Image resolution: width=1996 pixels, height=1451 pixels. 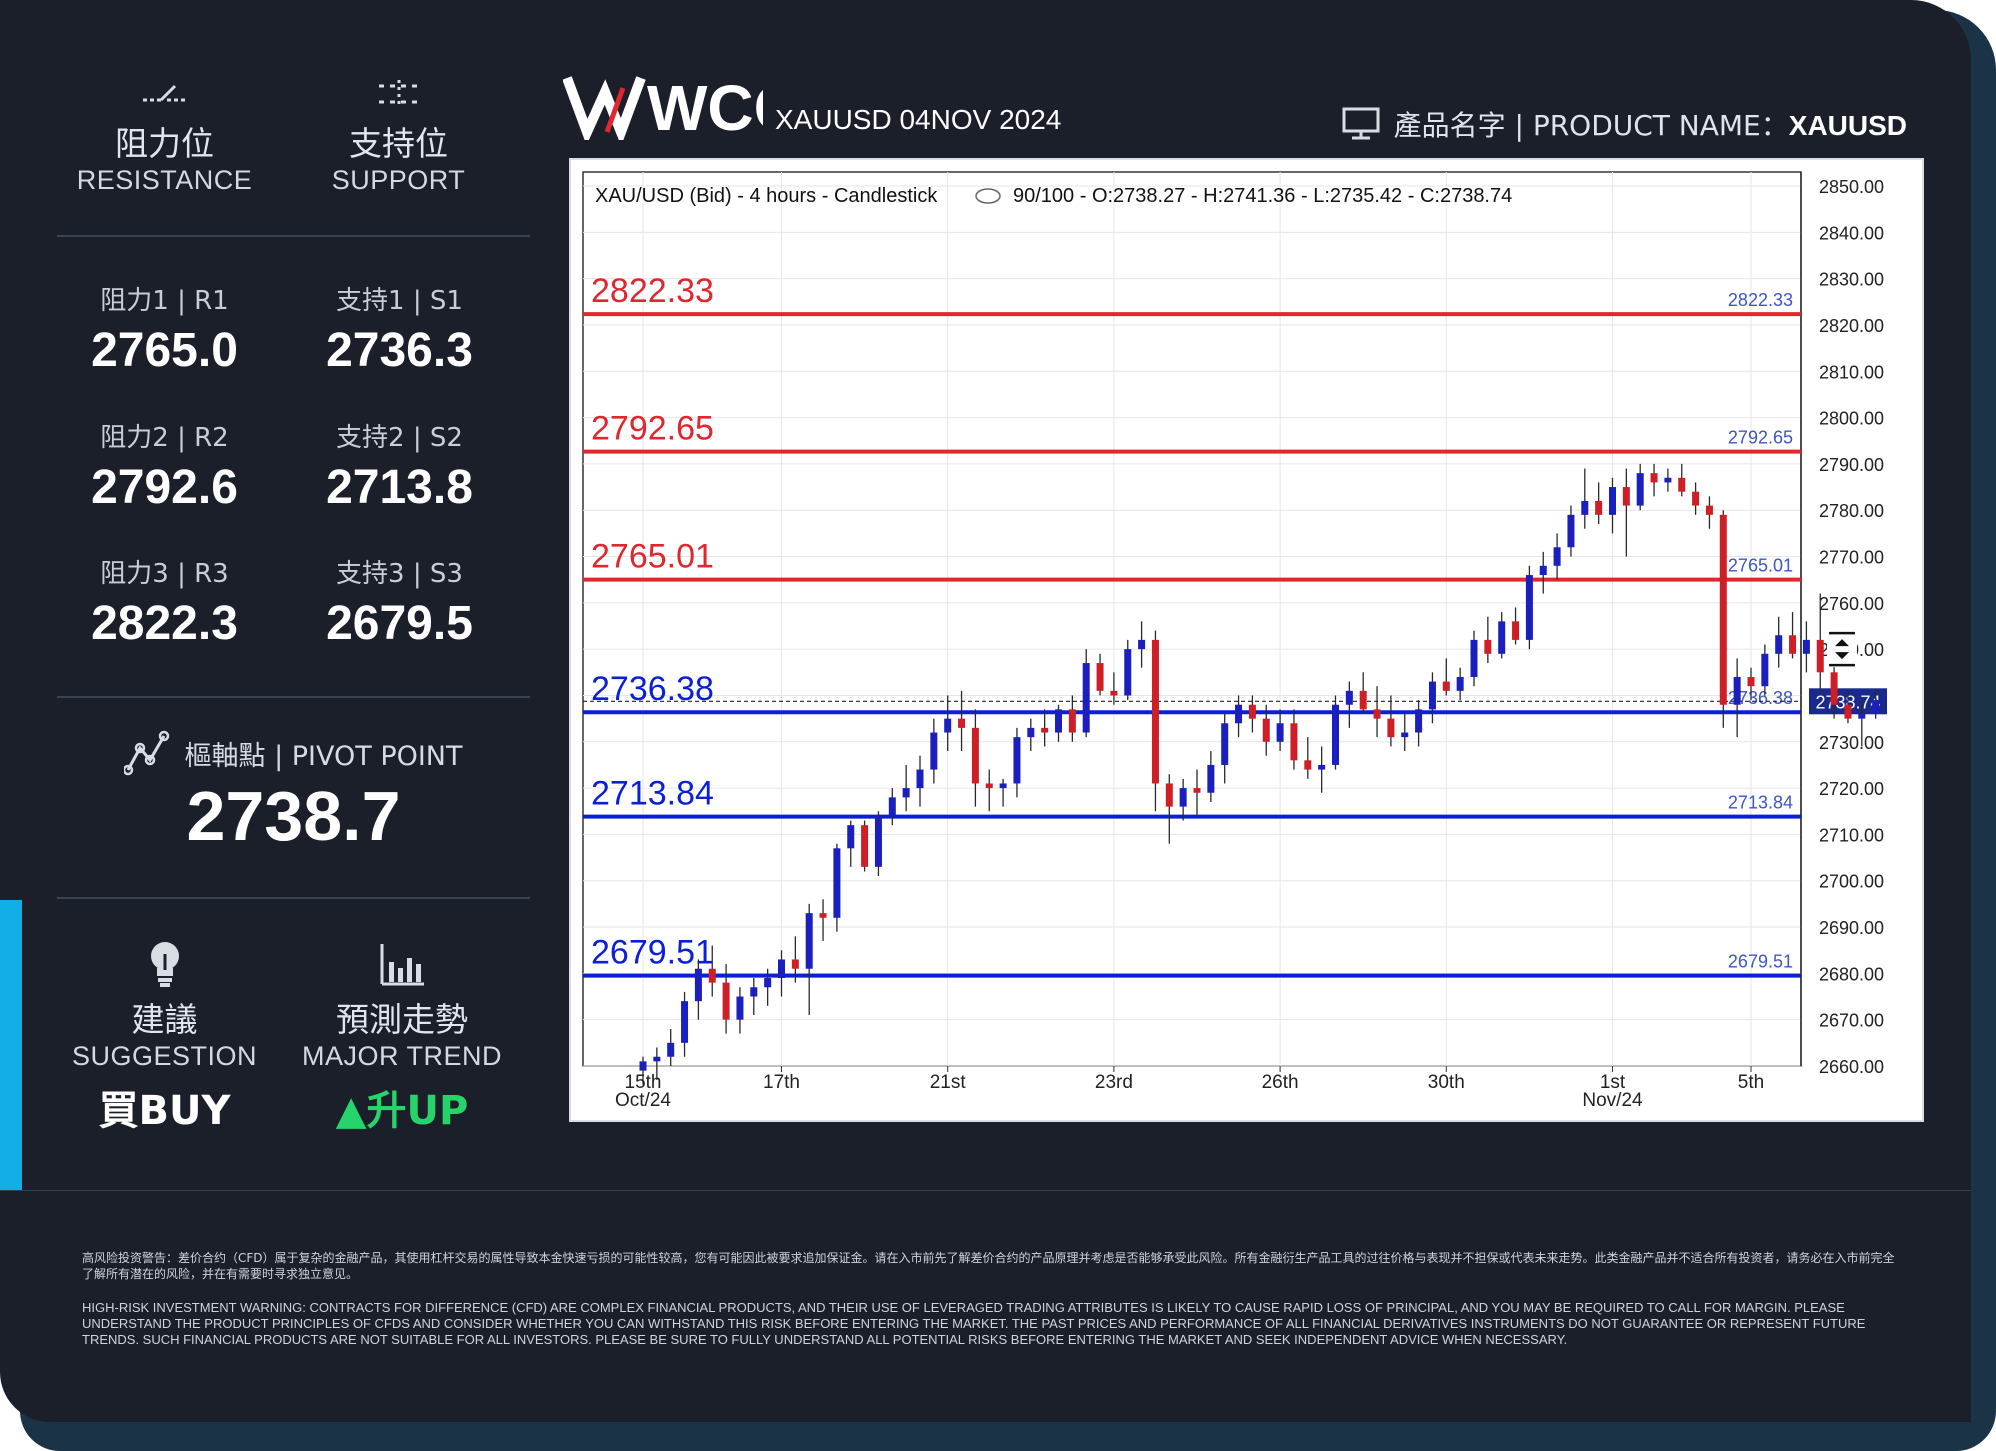 I want to click on x-tick-label: 17th, so click(x=781, y=1082).